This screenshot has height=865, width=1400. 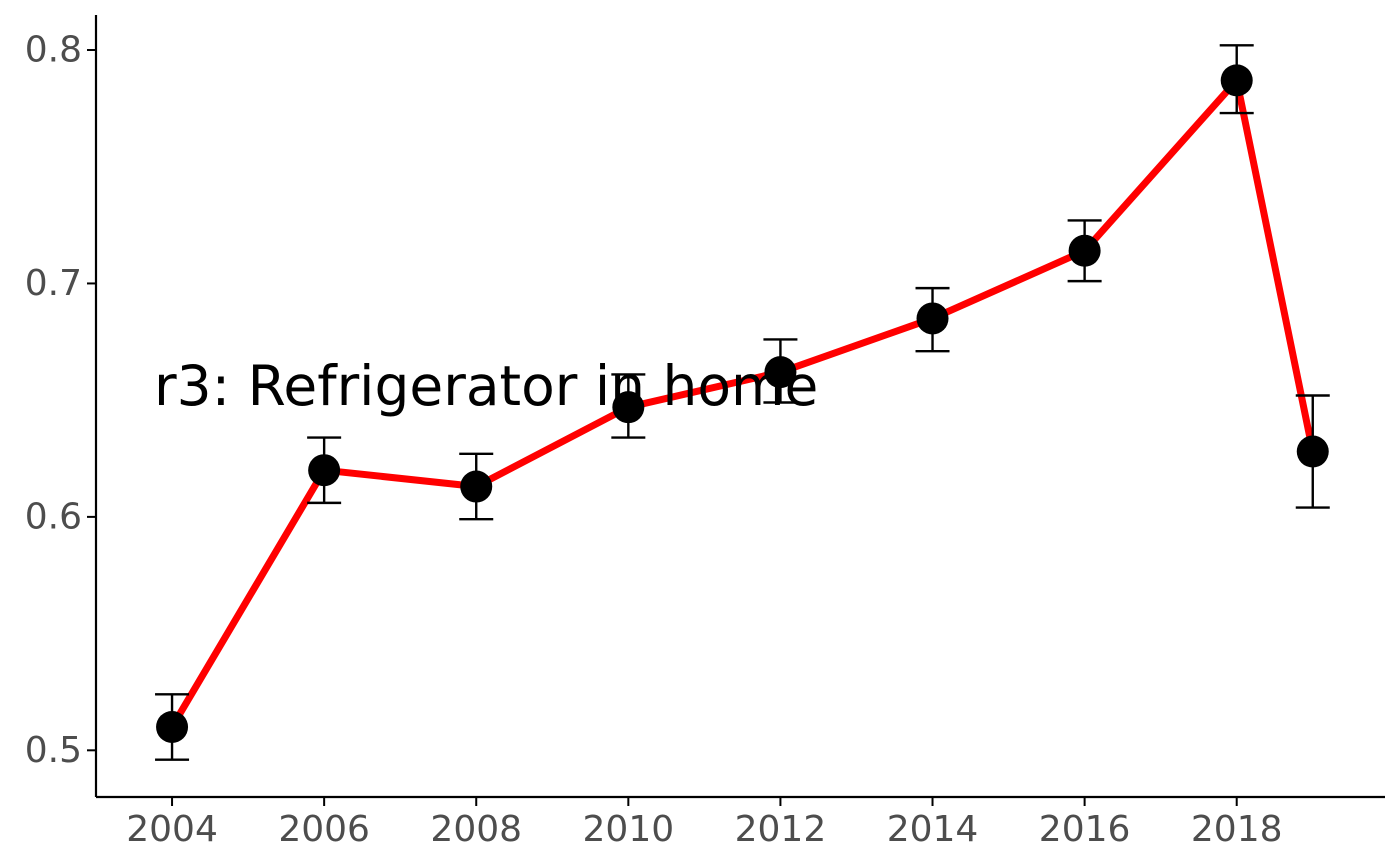 I want to click on y-tick-label: 0.5, so click(x=53, y=750).